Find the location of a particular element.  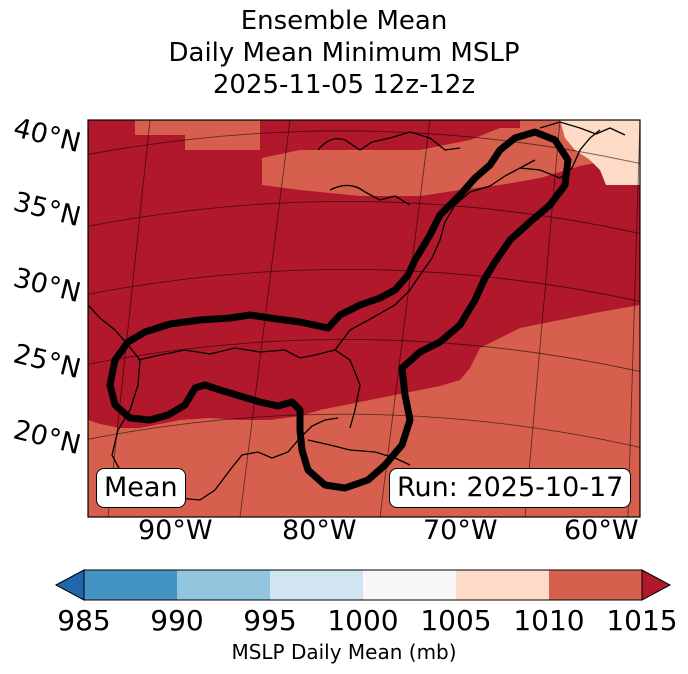

colorbar-extend-low is located at coordinates (69, 585).